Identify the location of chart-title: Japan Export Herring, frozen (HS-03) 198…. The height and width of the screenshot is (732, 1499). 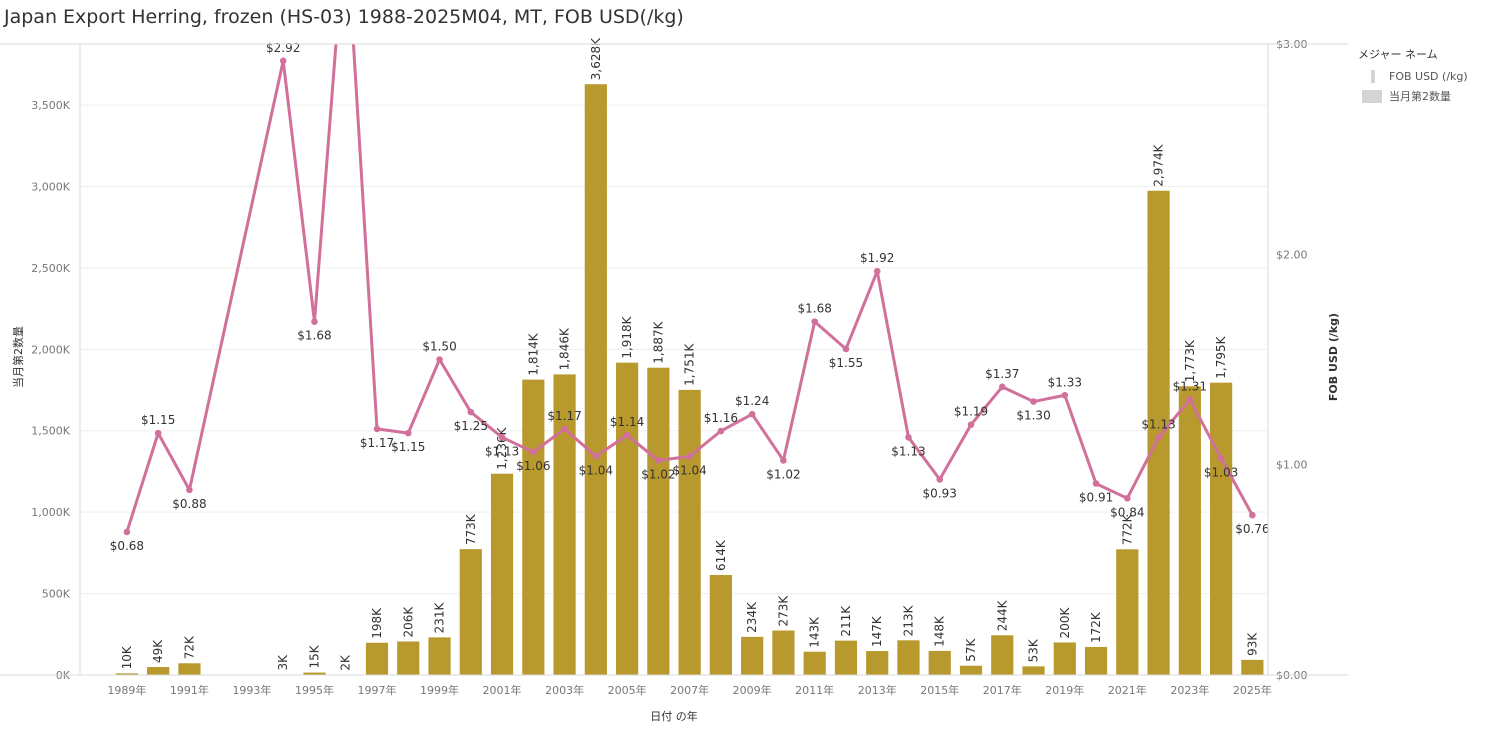
(344, 17).